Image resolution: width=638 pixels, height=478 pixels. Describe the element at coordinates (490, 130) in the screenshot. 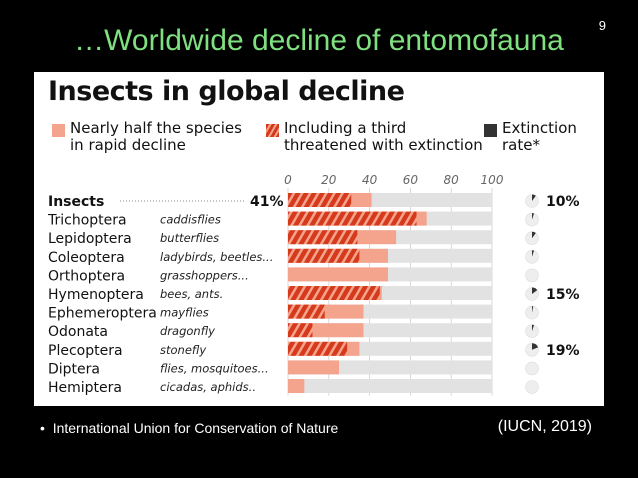

I see `legend-swatch-extinction` at that location.